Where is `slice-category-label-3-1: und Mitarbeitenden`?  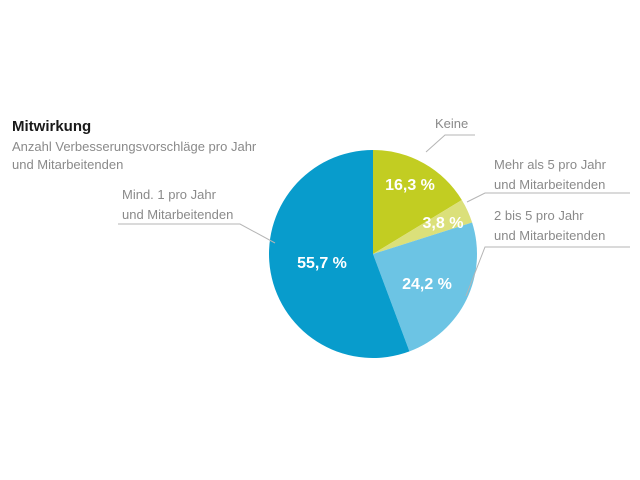
slice-category-label-3-1: und Mitarbeitenden is located at coordinates (177, 214).